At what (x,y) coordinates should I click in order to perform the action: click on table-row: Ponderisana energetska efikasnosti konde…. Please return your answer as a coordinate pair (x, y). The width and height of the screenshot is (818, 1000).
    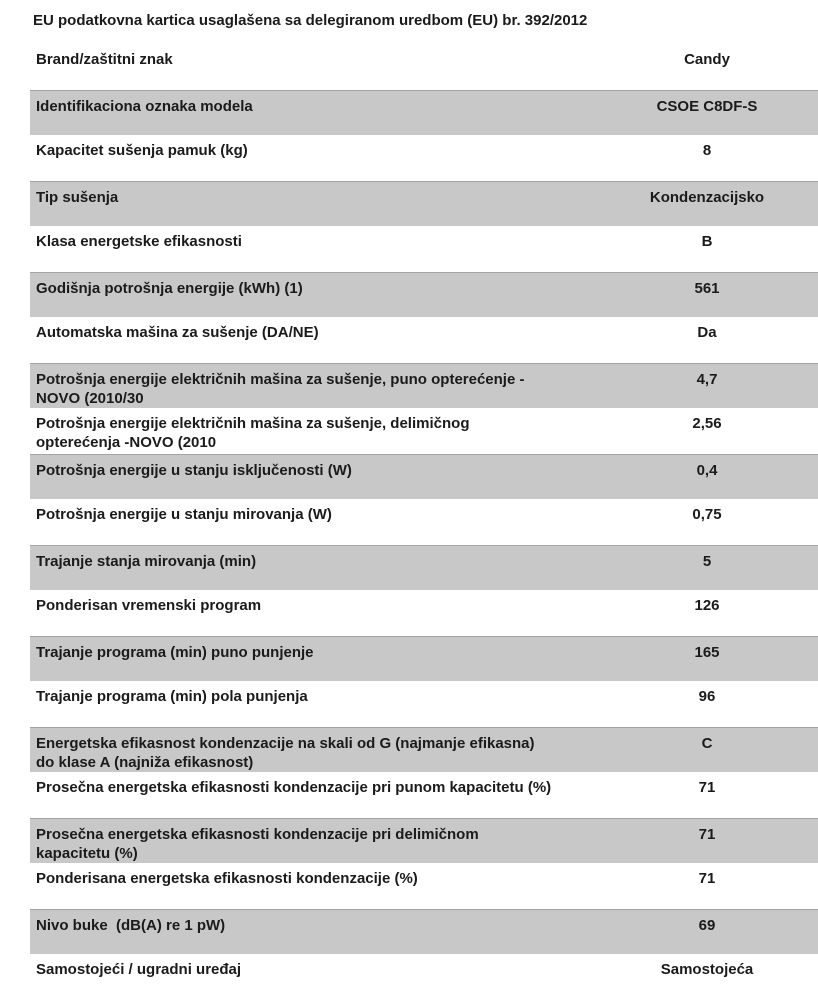
    Looking at the image, I should click on (424, 886).